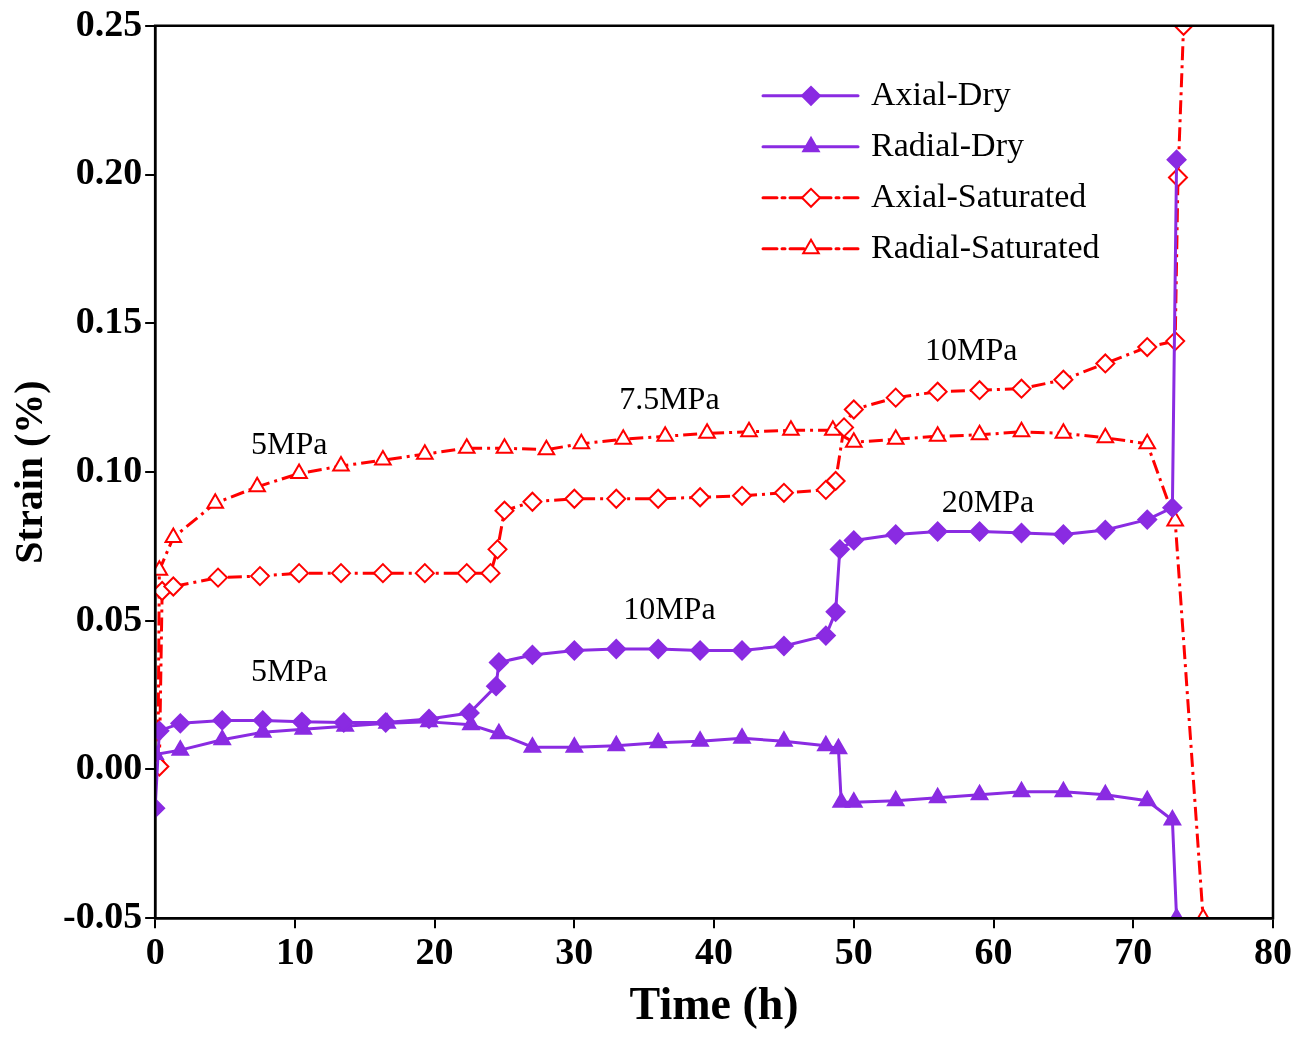  I want to click on x-axis-title: Time (h), so click(714, 1004).